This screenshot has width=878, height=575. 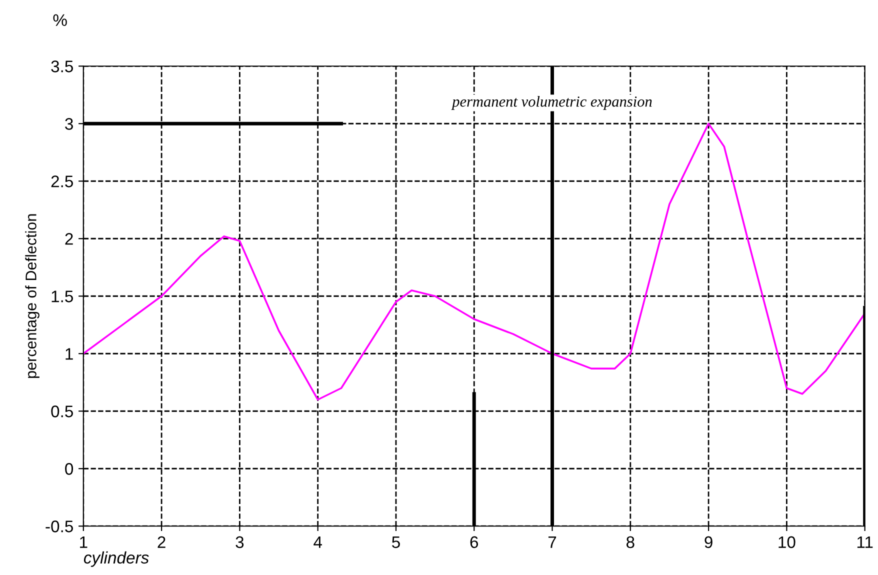 I want to click on x-axis-title: cylinders, so click(x=116, y=559).